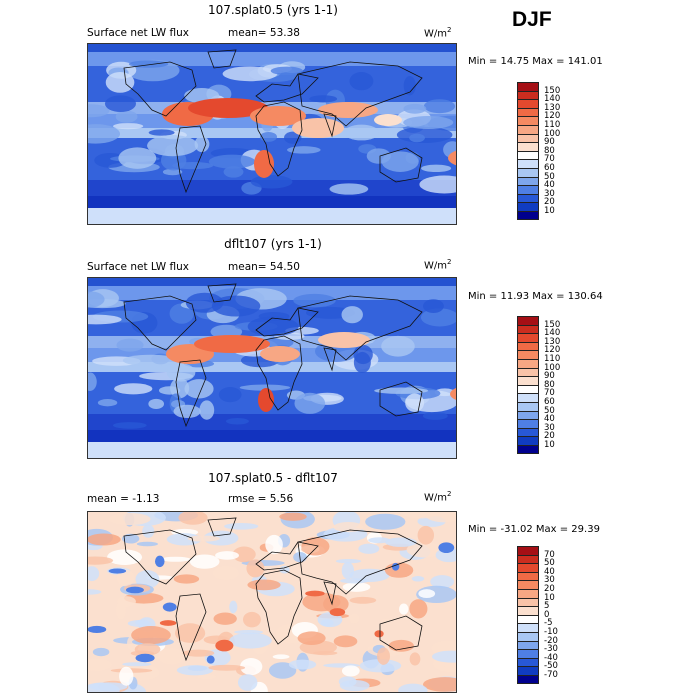  Describe the element at coordinates (552, 99) in the screenshot. I see `colorbar-tick-label: 140` at that location.